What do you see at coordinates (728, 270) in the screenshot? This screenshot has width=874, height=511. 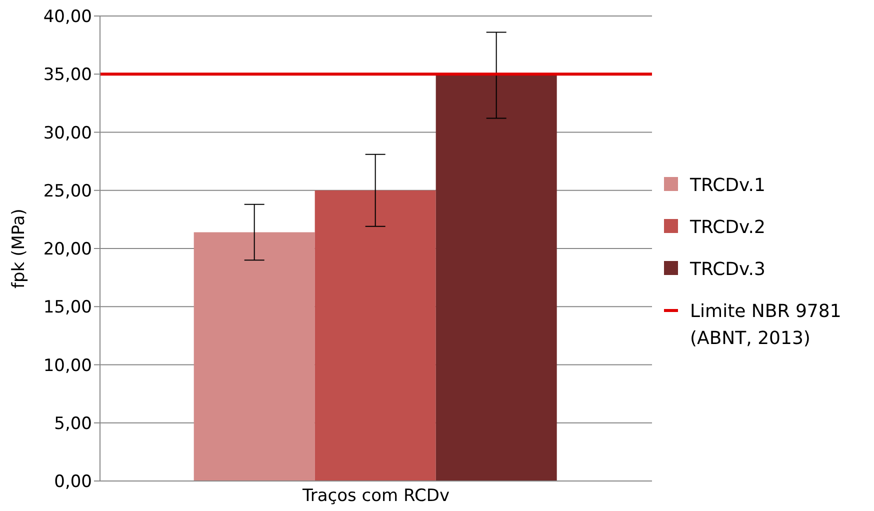 I see `legend-label: TRCDv.3` at bounding box center [728, 270].